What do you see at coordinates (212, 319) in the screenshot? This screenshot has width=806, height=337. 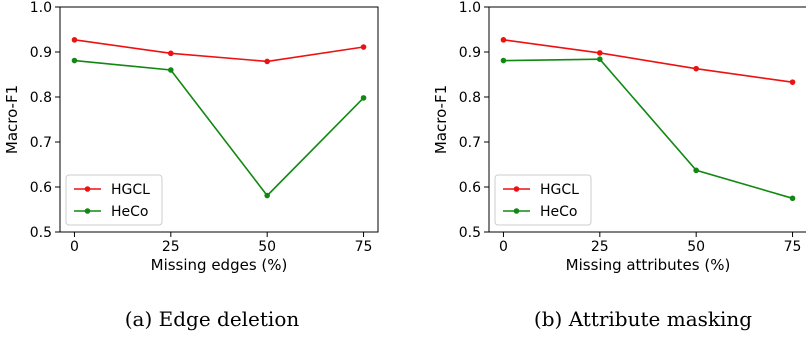 I see `panel-caption: (a) Edge deletion` at bounding box center [212, 319].